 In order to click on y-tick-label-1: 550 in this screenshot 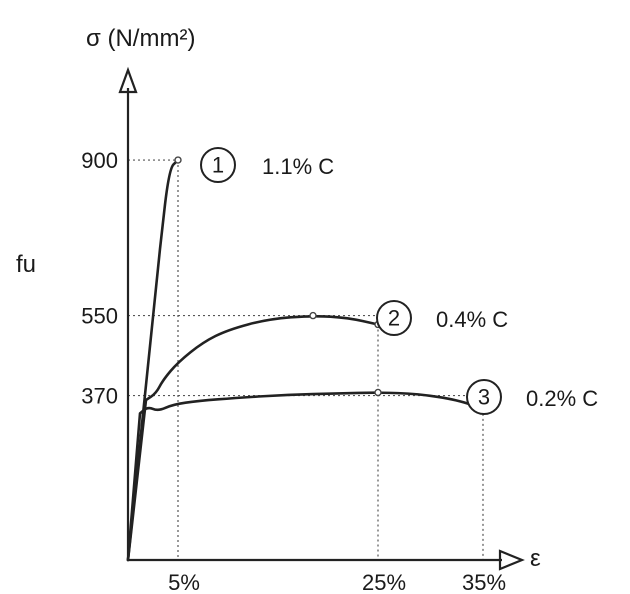, I will do `click(99, 316)`.